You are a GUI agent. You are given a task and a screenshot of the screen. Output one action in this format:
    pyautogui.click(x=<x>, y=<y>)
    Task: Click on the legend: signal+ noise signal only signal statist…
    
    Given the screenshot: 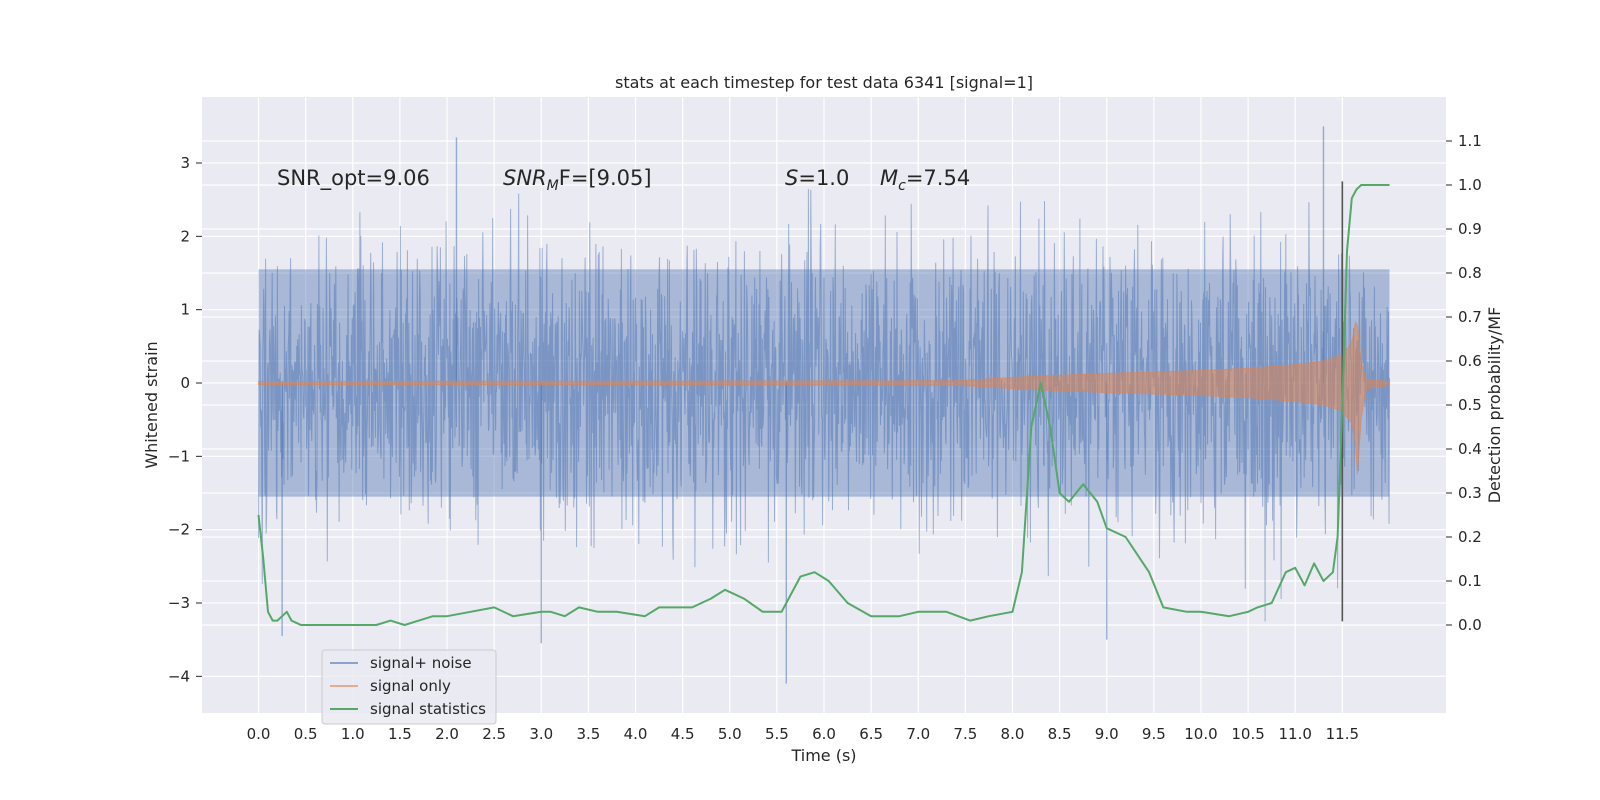 What is the action you would take?
    pyautogui.click(x=409, y=687)
    